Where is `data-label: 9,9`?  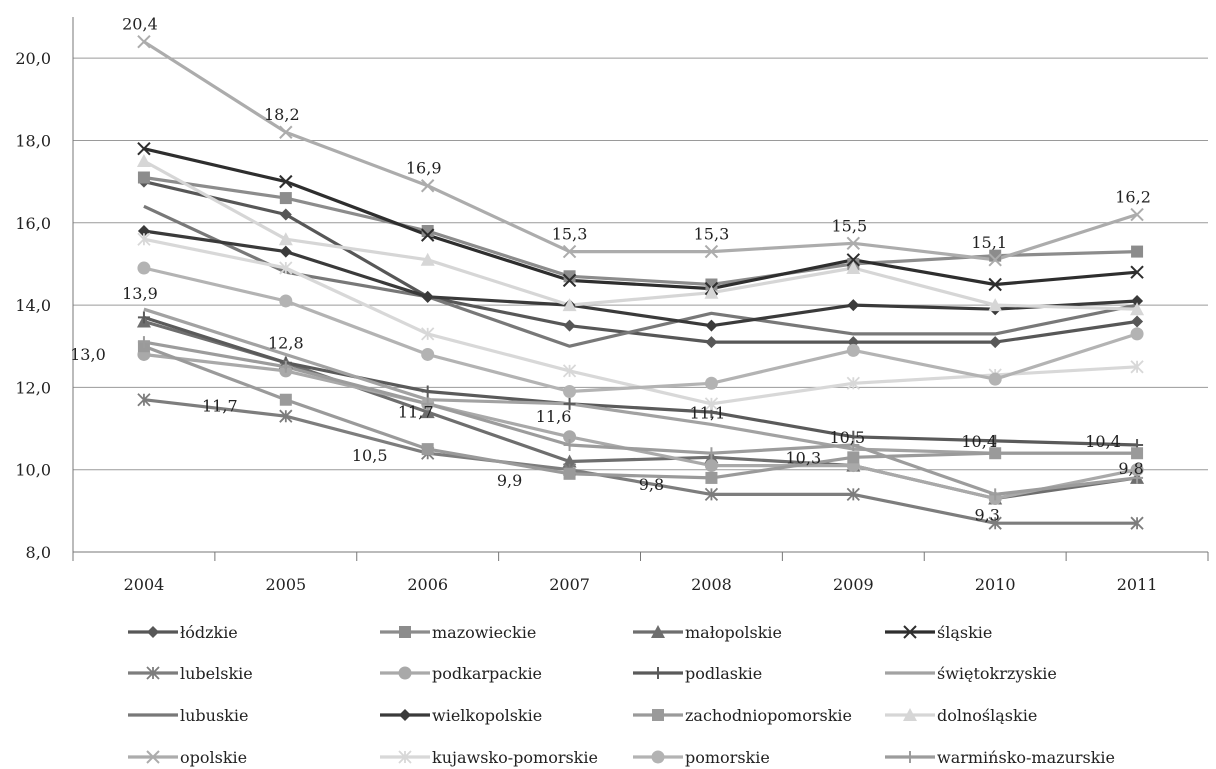
data-label: 9,9 is located at coordinates (509, 480).